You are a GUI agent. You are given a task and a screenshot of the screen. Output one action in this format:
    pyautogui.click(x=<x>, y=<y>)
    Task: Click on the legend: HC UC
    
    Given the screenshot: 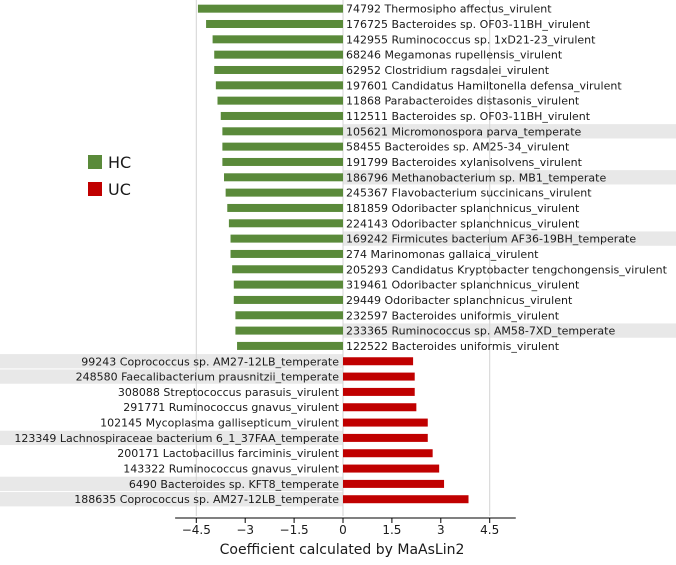 What is the action you would take?
    pyautogui.click(x=109, y=176)
    